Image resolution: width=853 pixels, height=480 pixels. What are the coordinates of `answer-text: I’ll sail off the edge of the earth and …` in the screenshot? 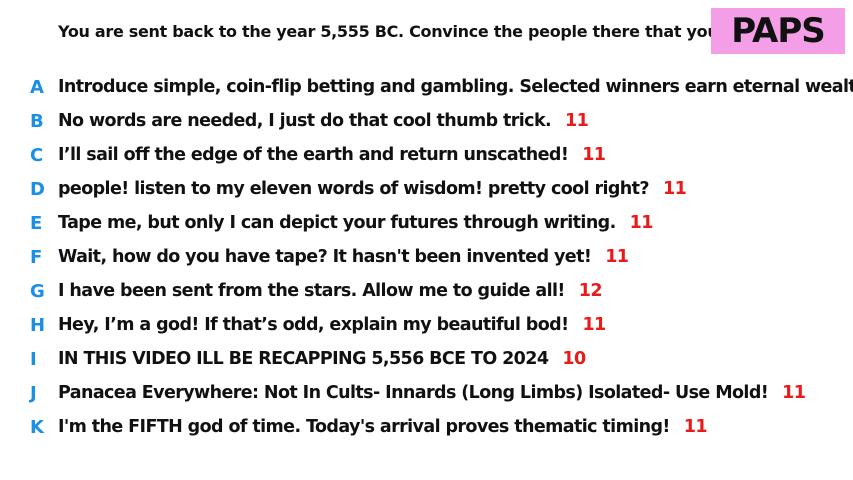 It's located at (313, 155).